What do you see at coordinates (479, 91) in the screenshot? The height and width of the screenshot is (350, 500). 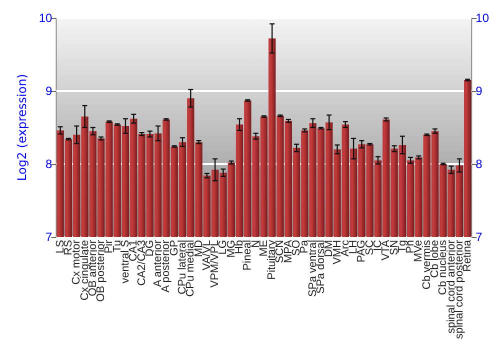 I see `y2-tick-label: 9` at bounding box center [479, 91].